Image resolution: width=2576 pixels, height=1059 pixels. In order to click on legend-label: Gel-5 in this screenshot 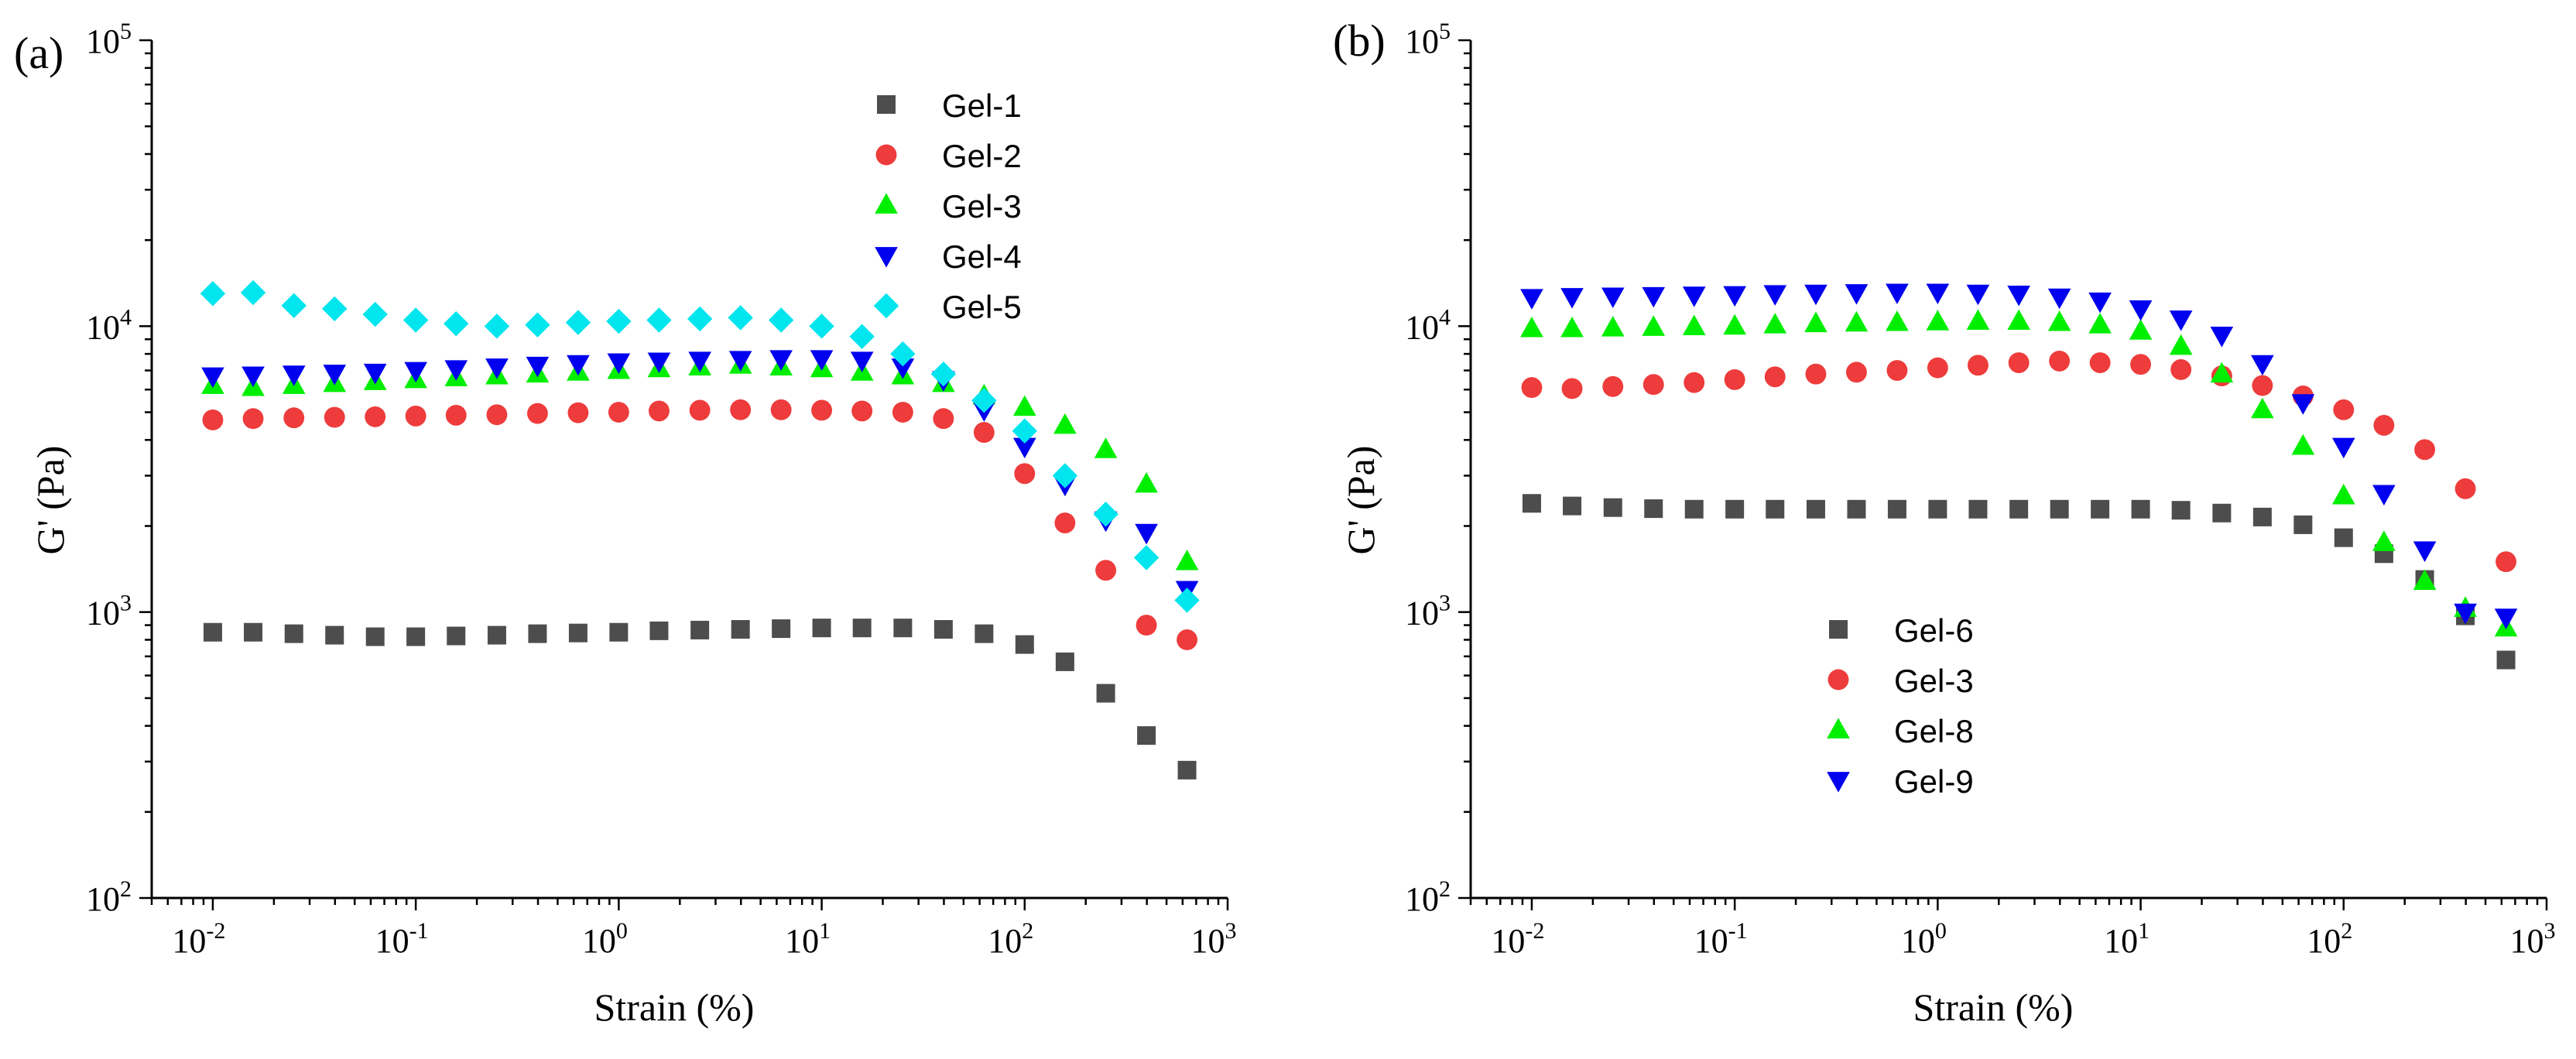, I will do `click(982, 307)`.